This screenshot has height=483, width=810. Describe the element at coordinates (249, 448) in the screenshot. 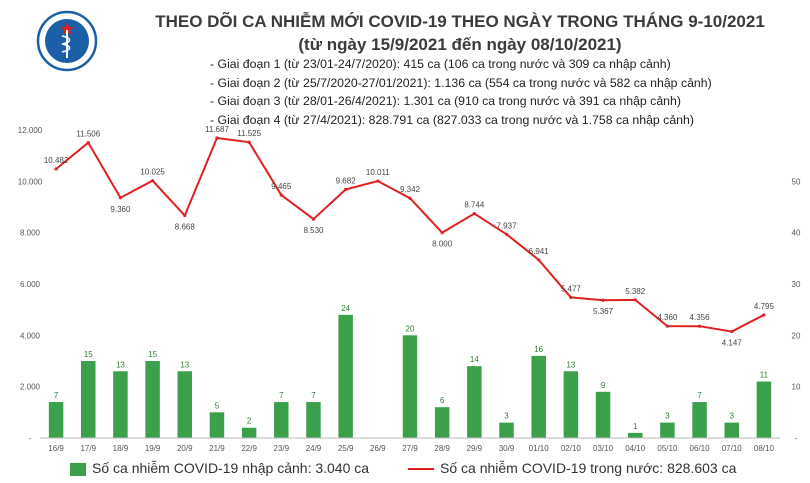

I see `x-tick-label: 22/9` at that location.